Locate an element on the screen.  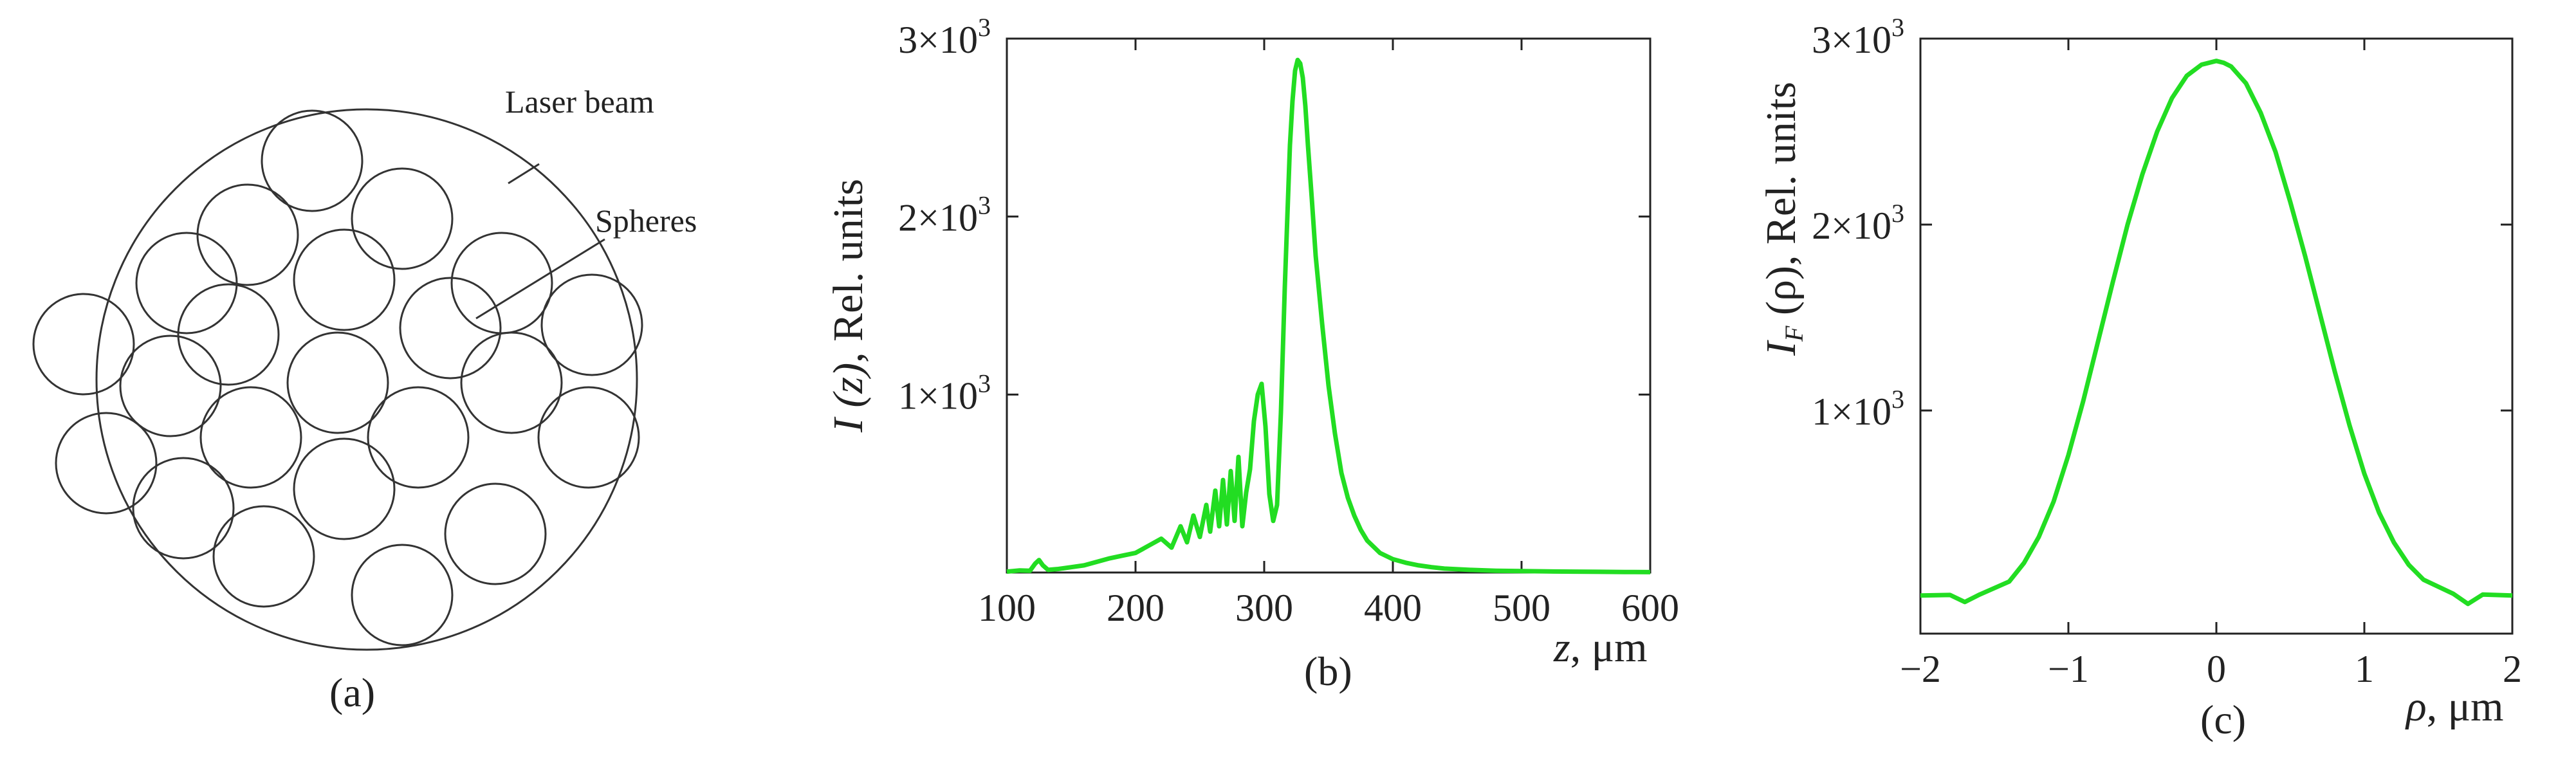
plot-c-xtick-label-0: −2 is located at coordinates (1920, 669).